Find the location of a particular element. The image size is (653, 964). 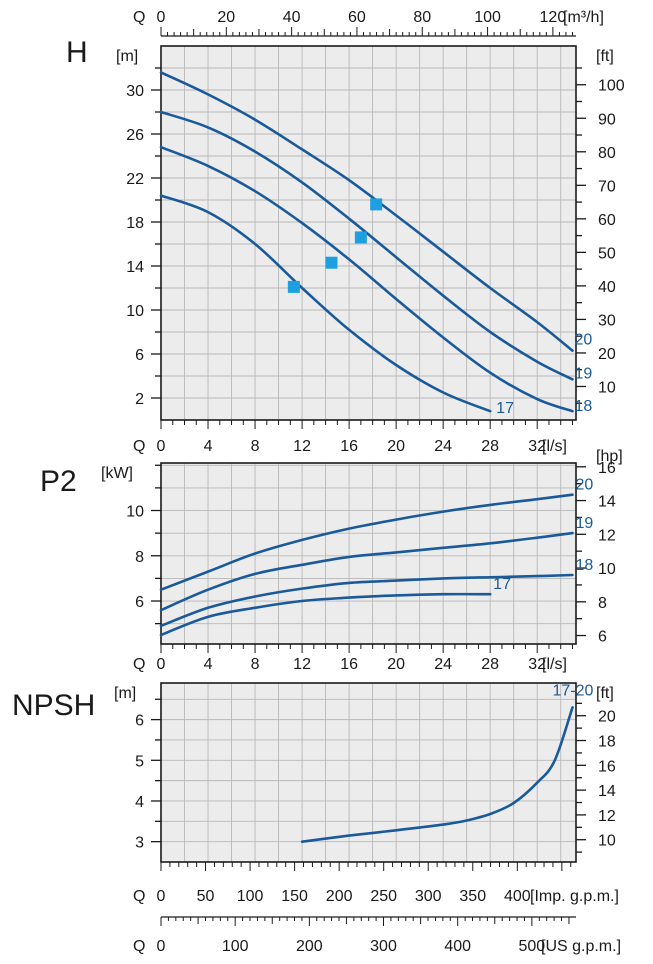

flow-axis-imp: Q 0 50 100 150 200 250 300 350 400 [Imp. g.p.m.] is located at coordinates (376, 883).